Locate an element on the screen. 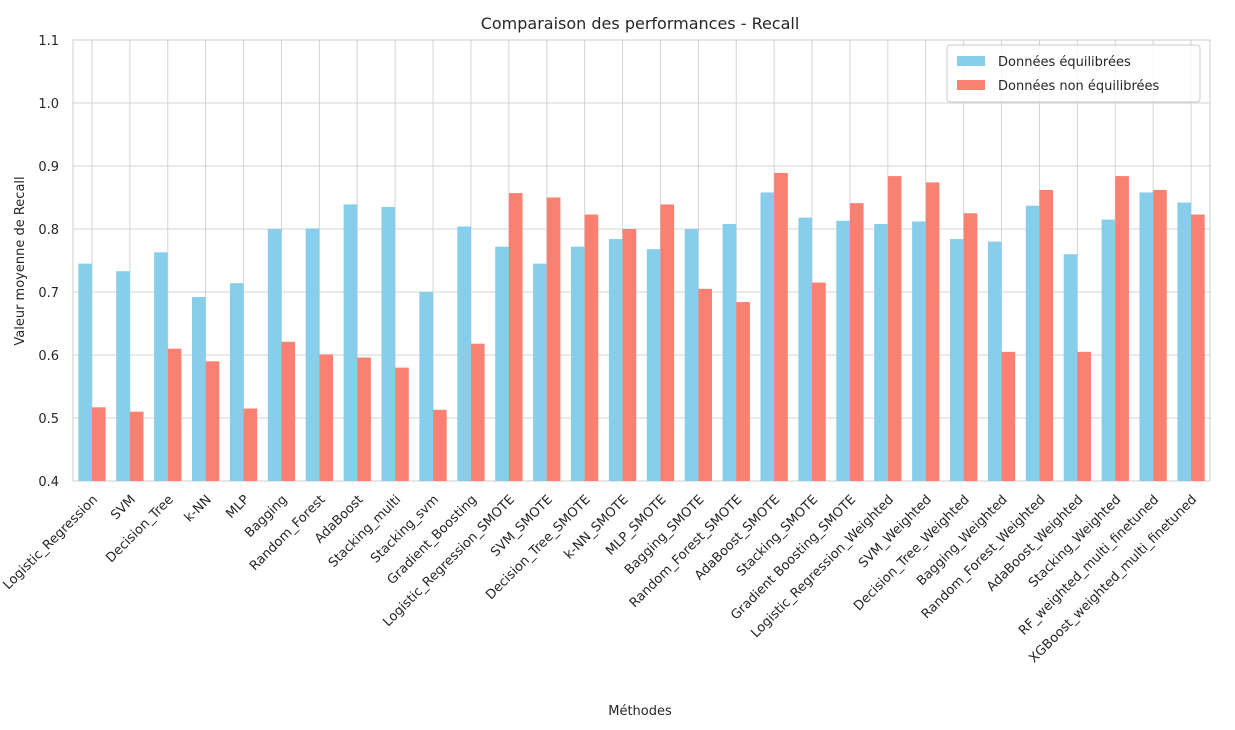 The height and width of the screenshot is (730, 1235). y-tick-label: 1.0 is located at coordinates (48, 104).